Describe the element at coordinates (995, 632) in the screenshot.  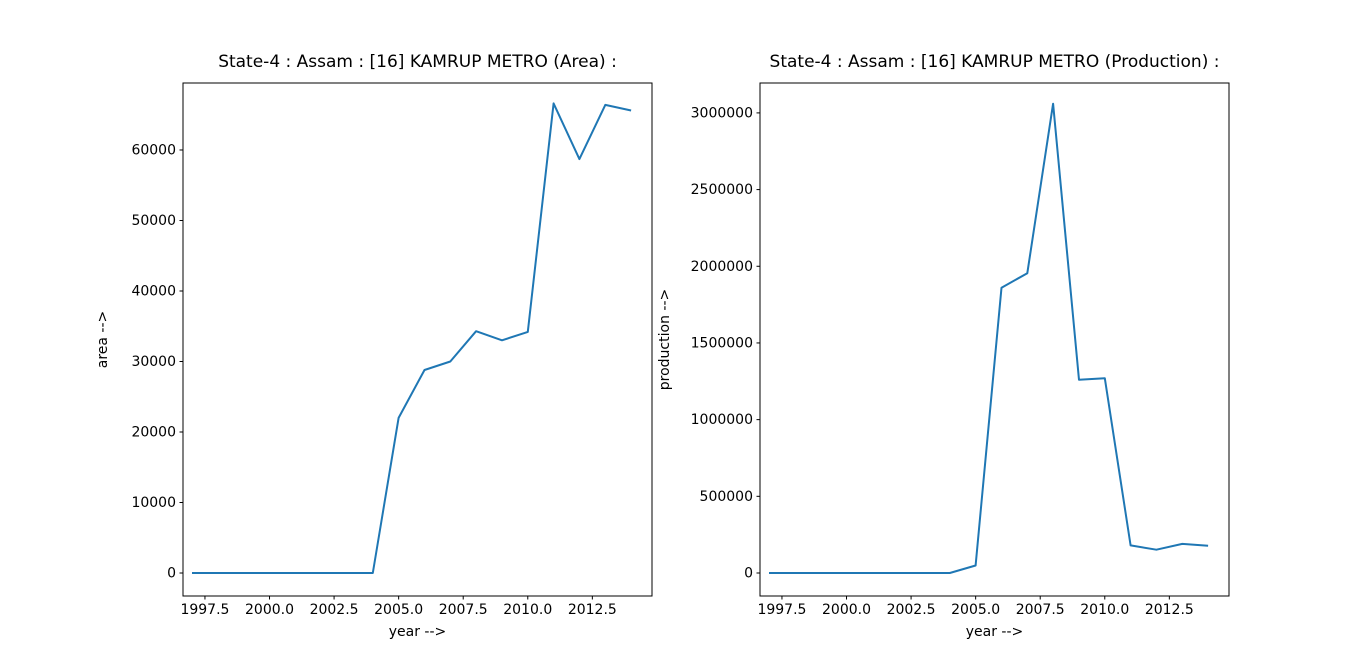
I see `production-x-axis-label: year -->` at that location.